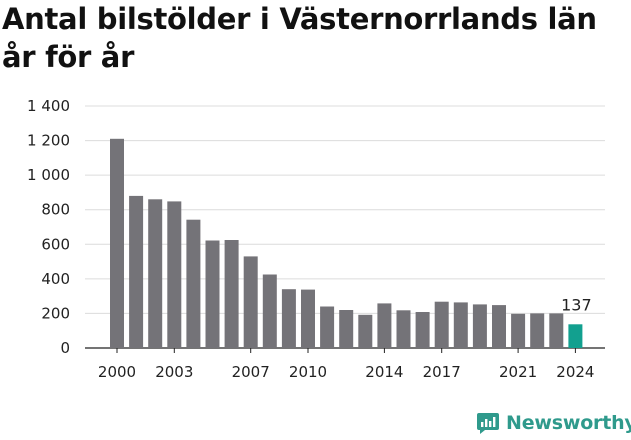 The image size is (631, 440). Describe the element at coordinates (193, 283) in the screenshot. I see `bar-2004` at that location.